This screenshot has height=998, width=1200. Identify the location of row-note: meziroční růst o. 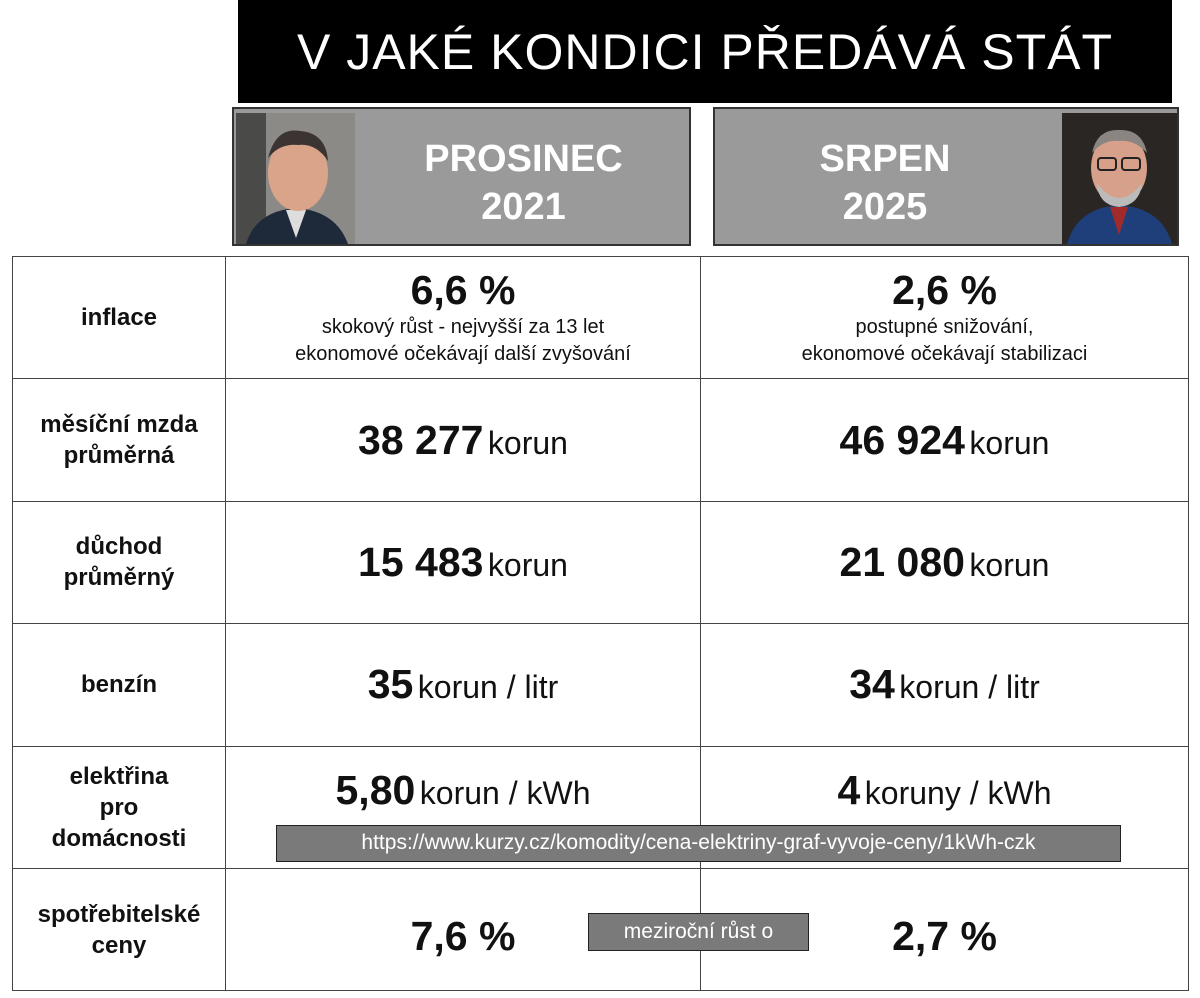
(698, 932).